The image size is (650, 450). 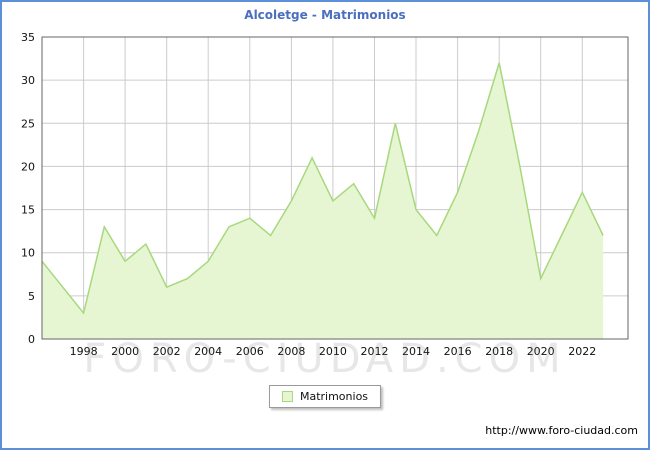 What do you see at coordinates (561, 430) in the screenshot?
I see `footer-url: http://www.foro-ciudad.com` at bounding box center [561, 430].